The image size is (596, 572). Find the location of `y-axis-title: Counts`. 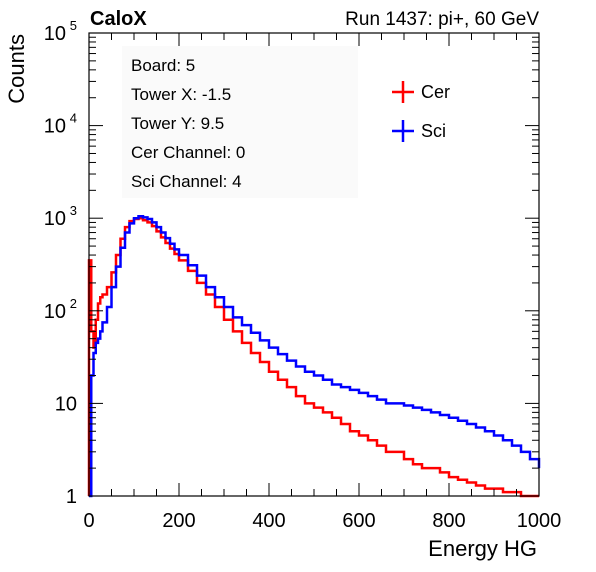

y-axis-title: Counts is located at coordinates (16, 69).